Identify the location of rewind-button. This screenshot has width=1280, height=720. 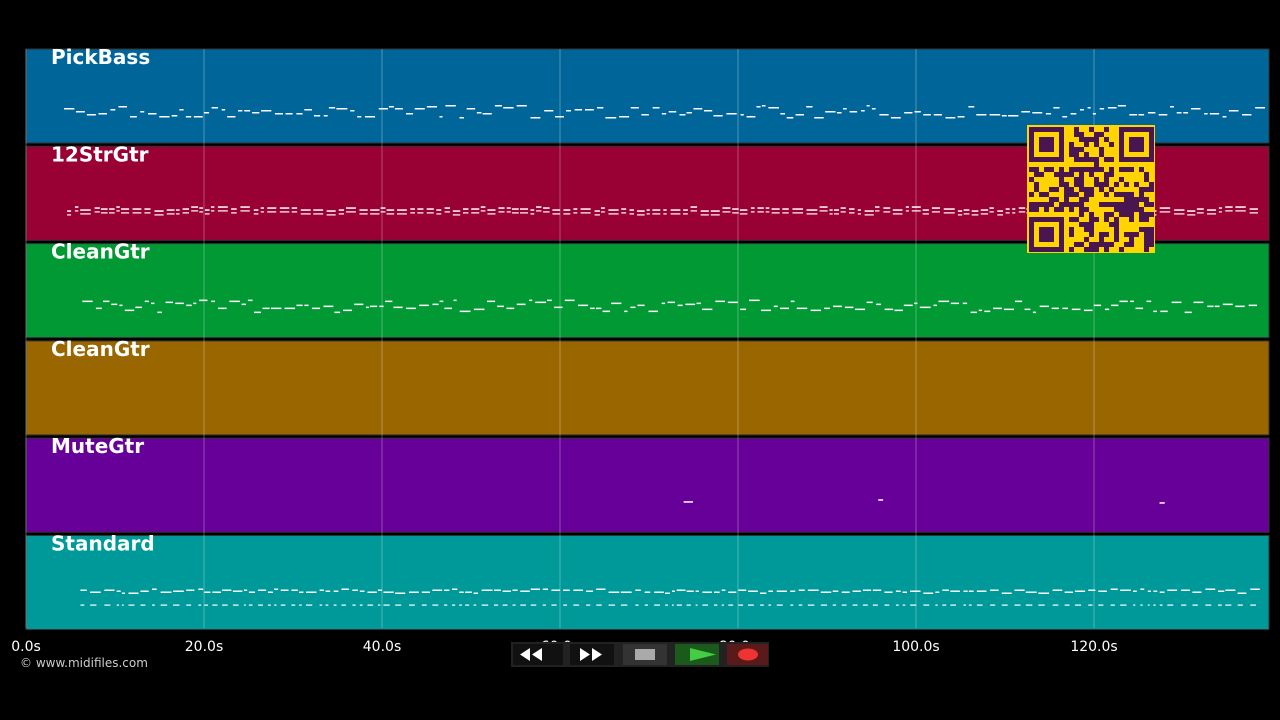
(538, 654).